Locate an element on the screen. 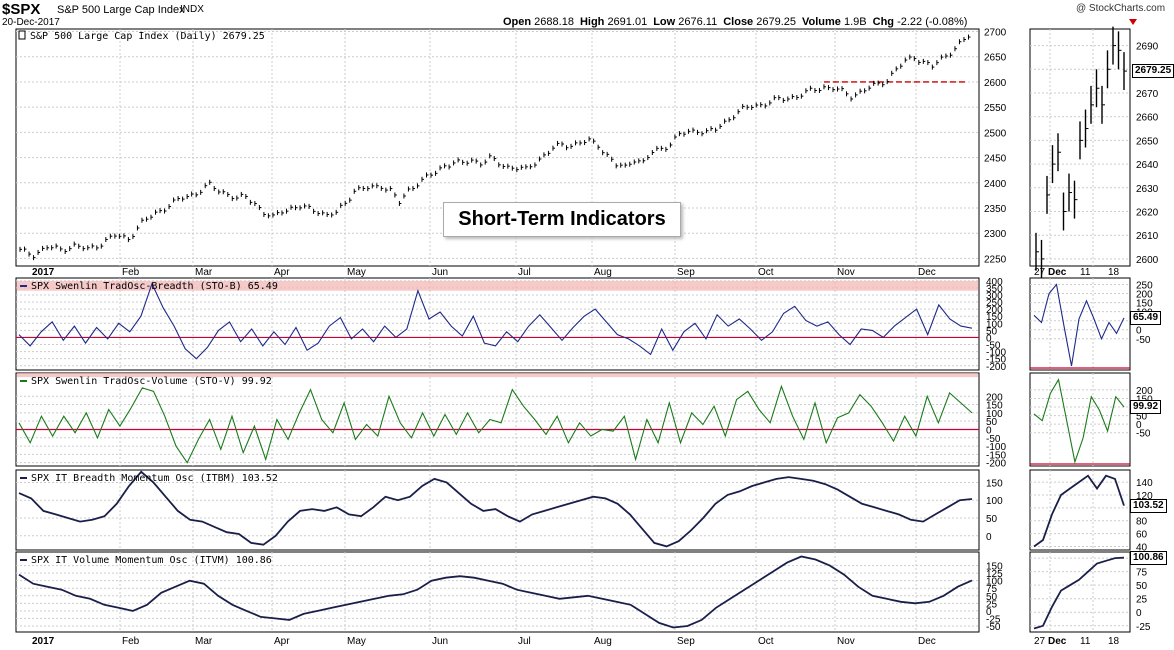  legend-swatch is located at coordinates (22, 35).